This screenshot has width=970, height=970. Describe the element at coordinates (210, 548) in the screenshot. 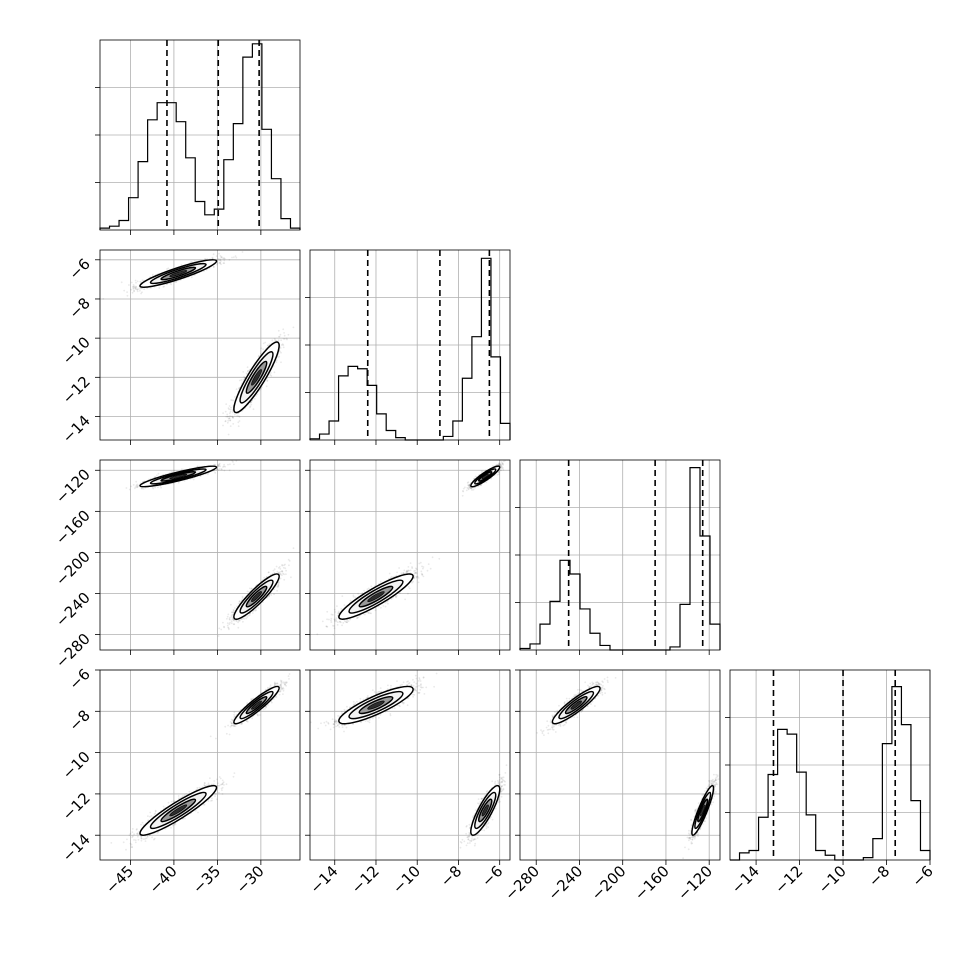

I see `points-layer` at that location.